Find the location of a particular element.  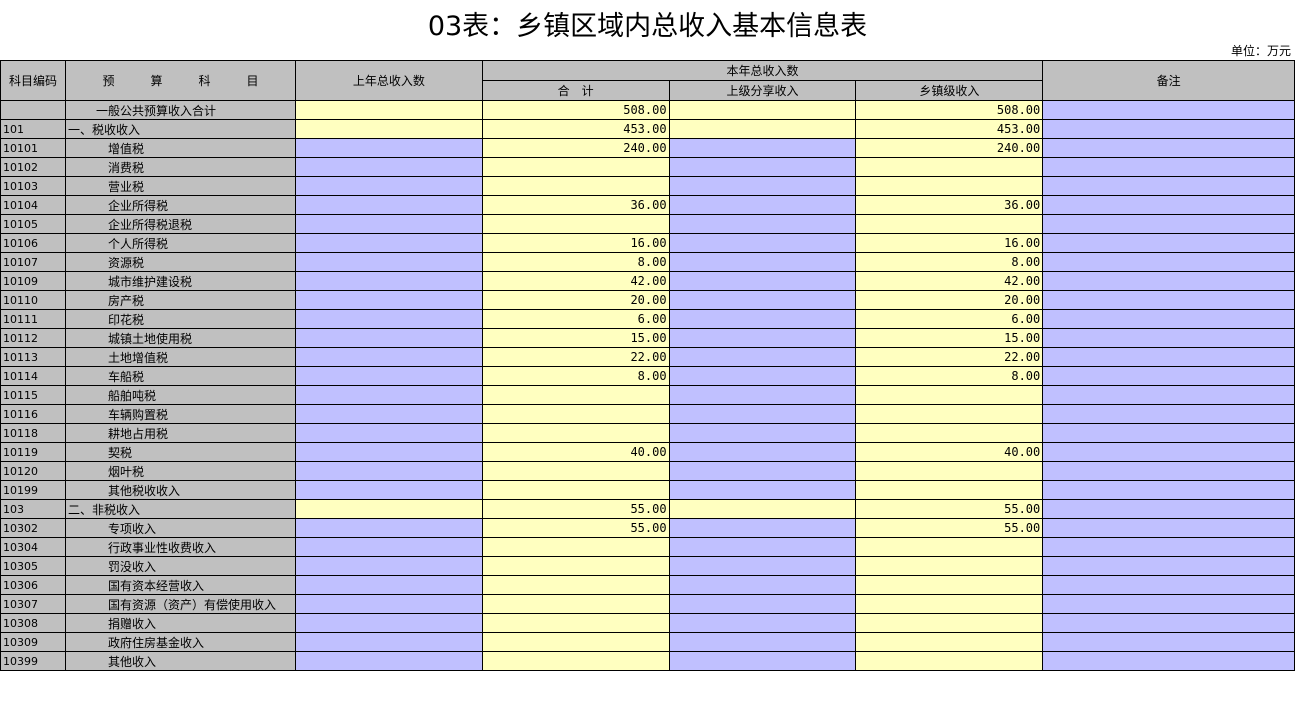

township-cell: 6.00 is located at coordinates (949, 319).